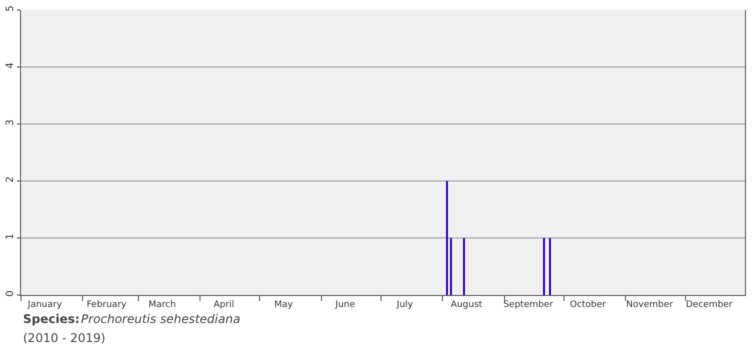 This screenshot has height=350, width=755. What do you see at coordinates (466, 305) in the screenshot?
I see `x-tick-label: August` at bounding box center [466, 305].